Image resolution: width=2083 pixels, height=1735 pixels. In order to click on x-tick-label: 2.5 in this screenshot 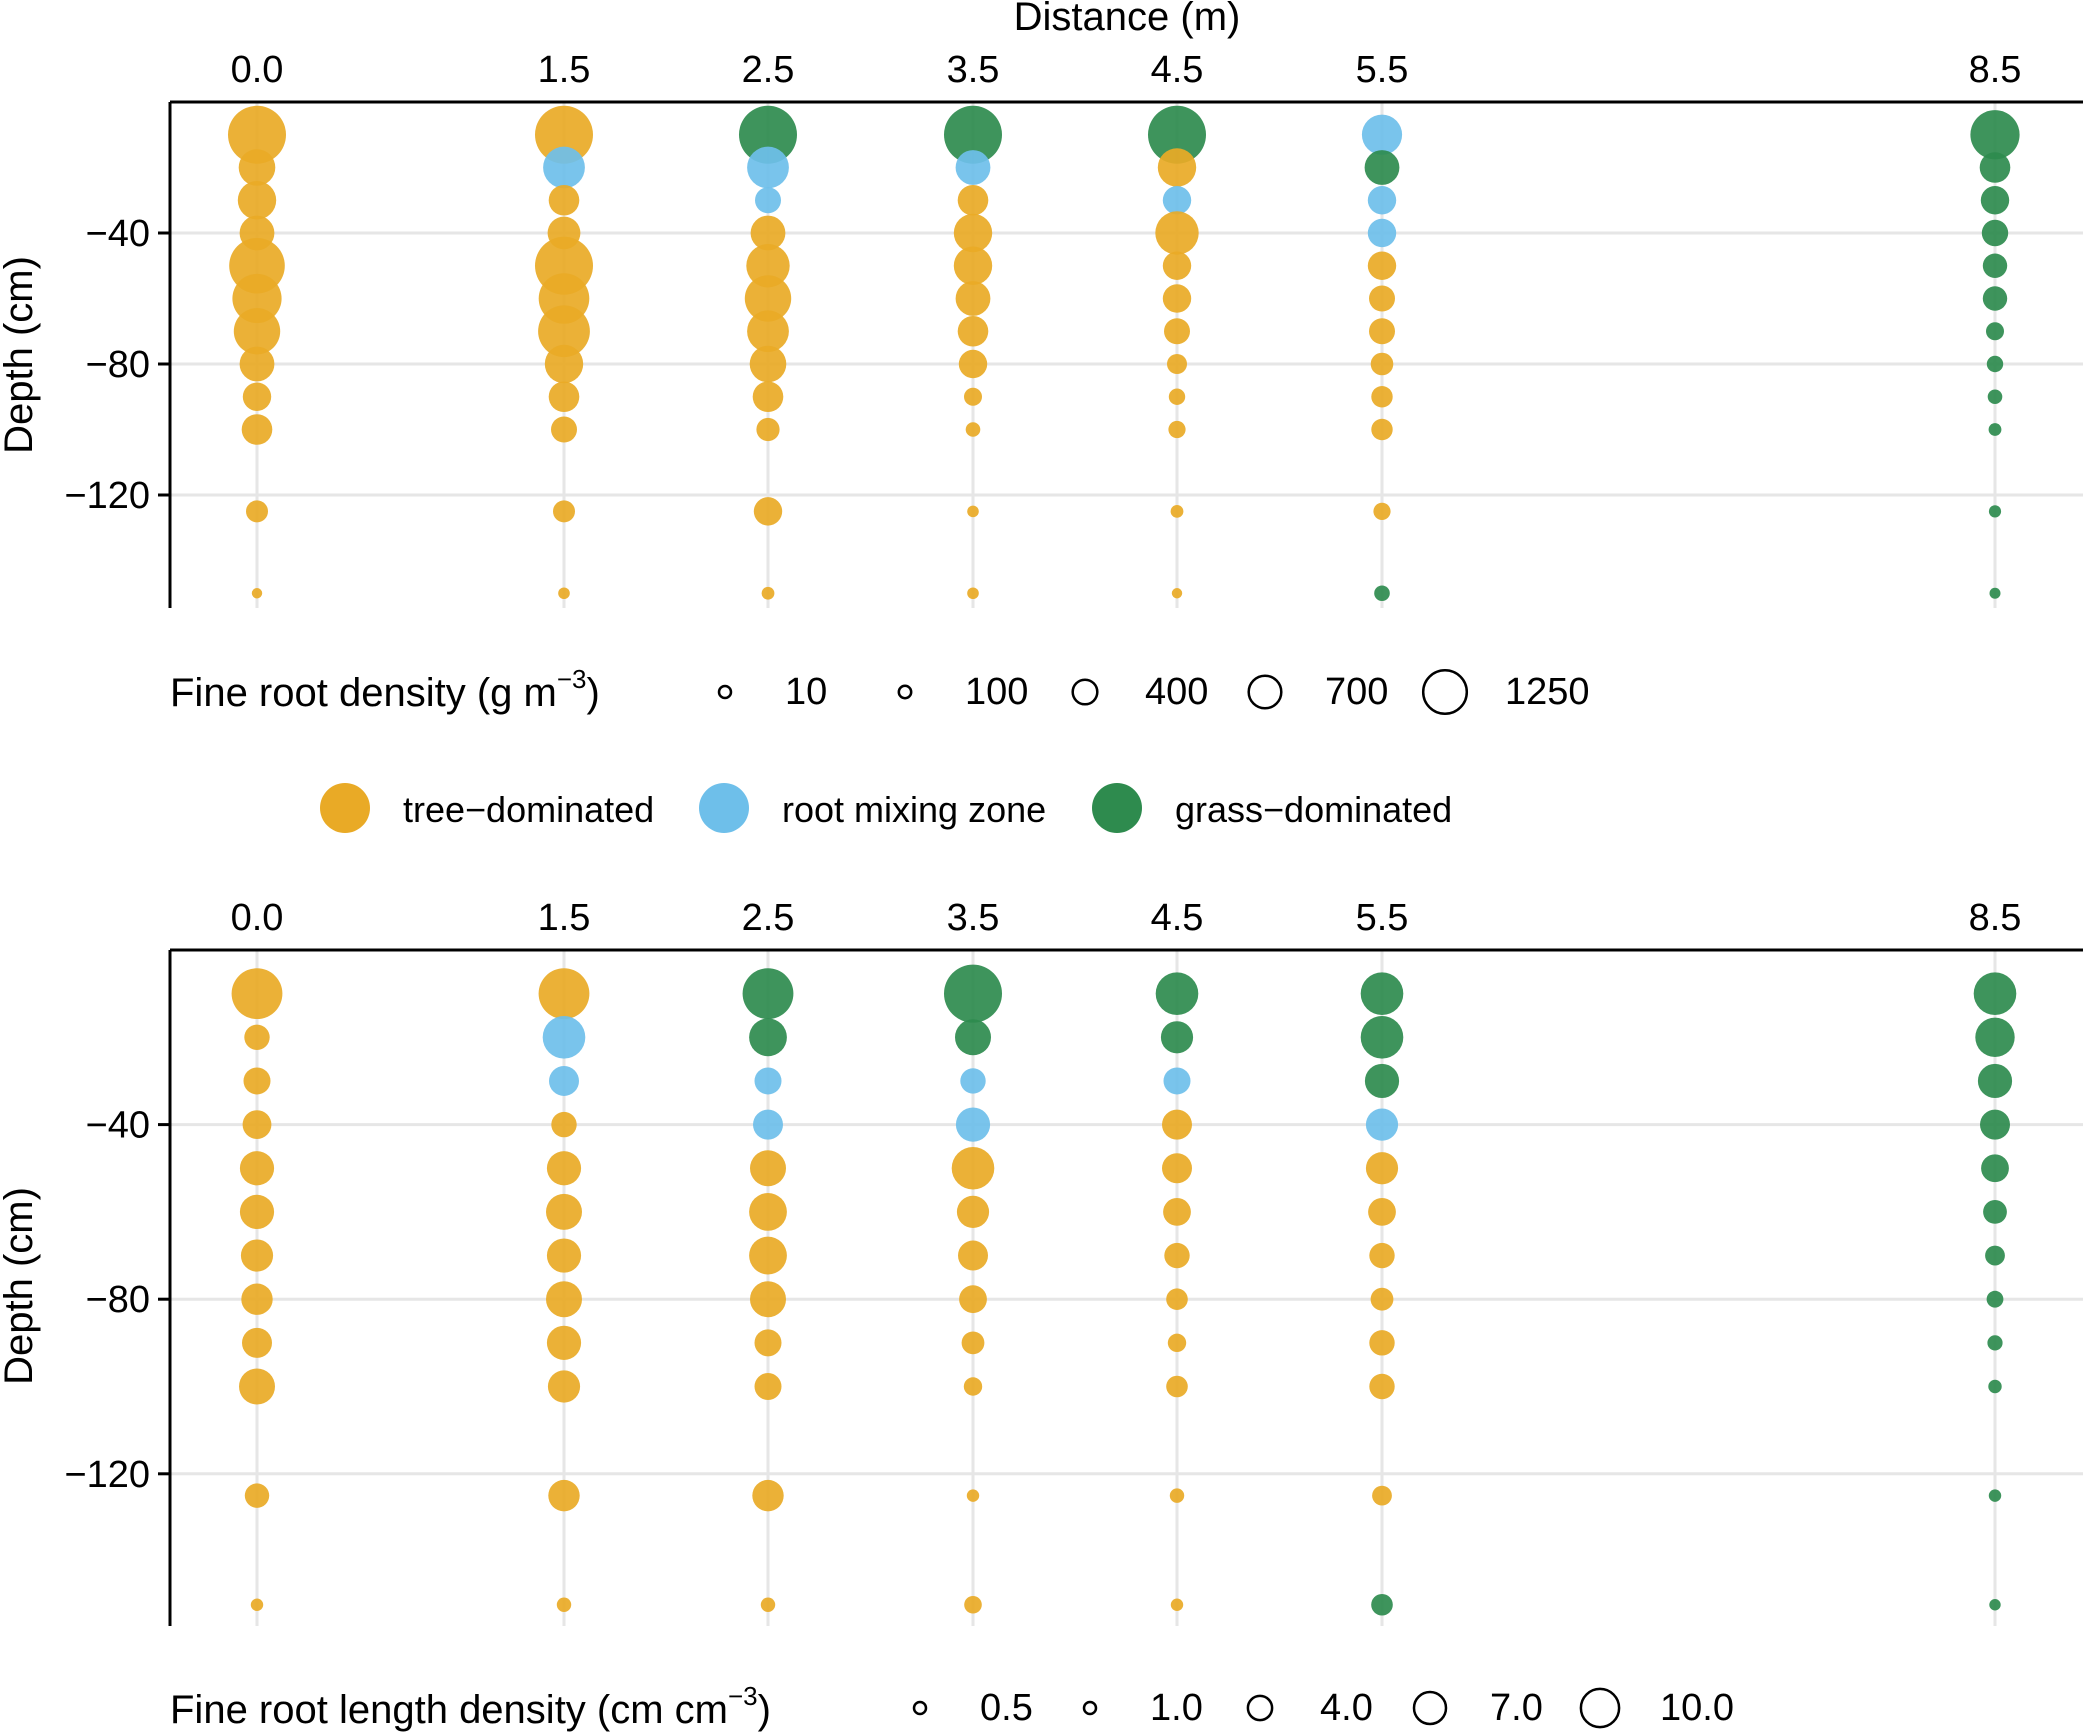, I will do `click(768, 918)`.